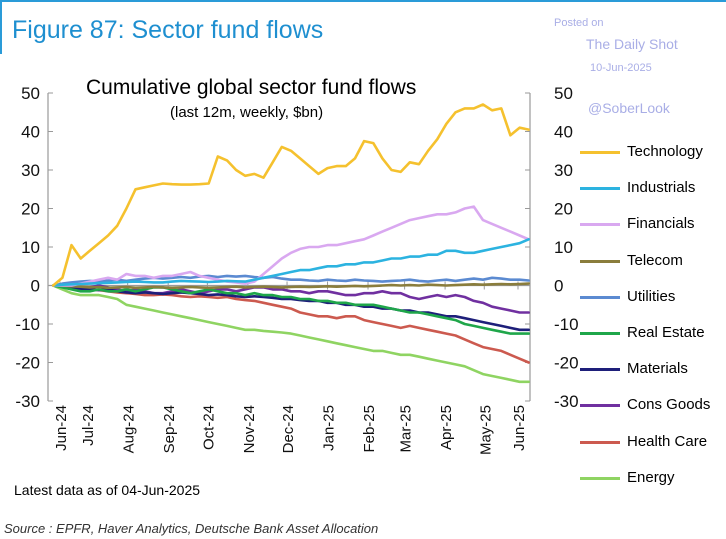  Describe the element at coordinates (30, 247) in the screenshot. I see `left-y-tick-label: 10` at that location.